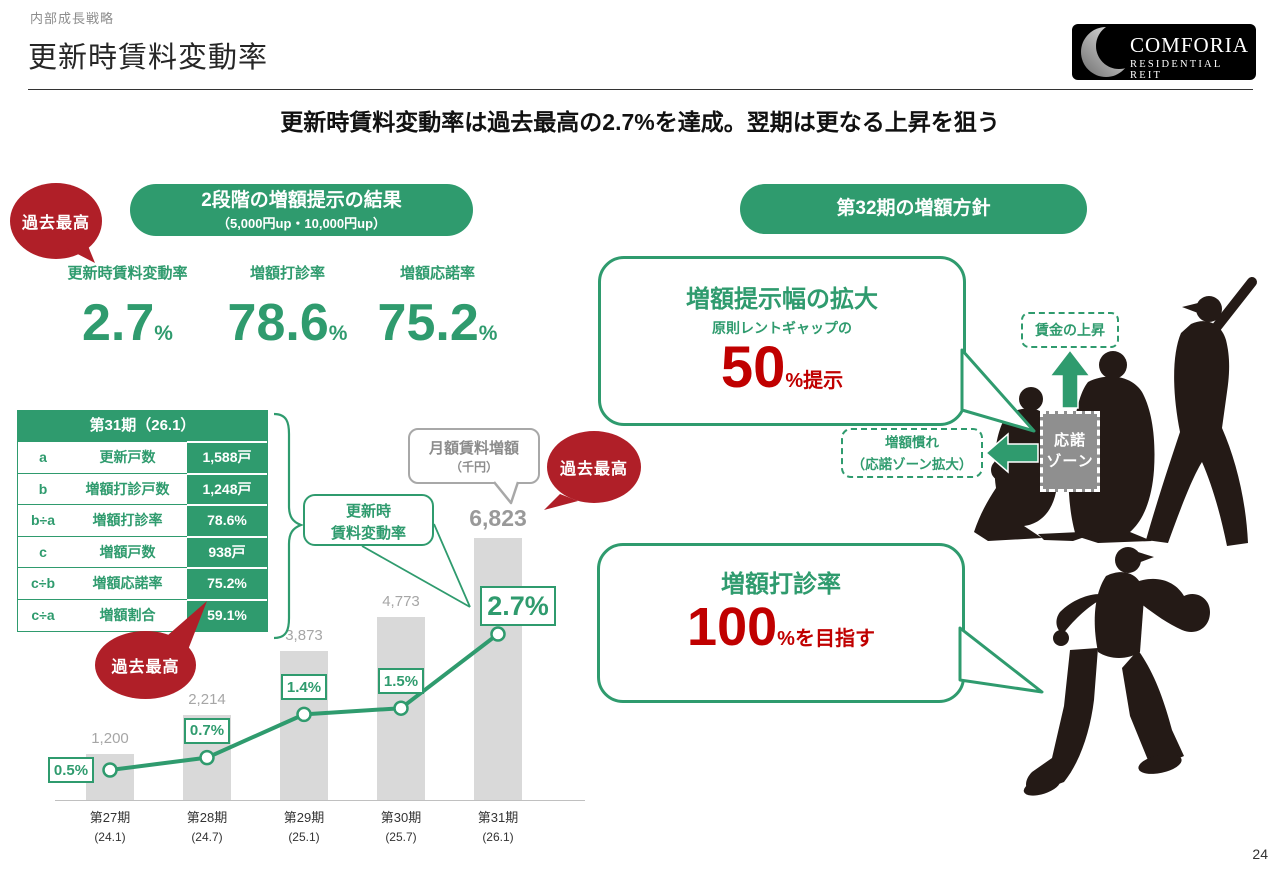  What do you see at coordinates (227, 583) in the screenshot?
I see `row-value: 75.2%` at bounding box center [227, 583].